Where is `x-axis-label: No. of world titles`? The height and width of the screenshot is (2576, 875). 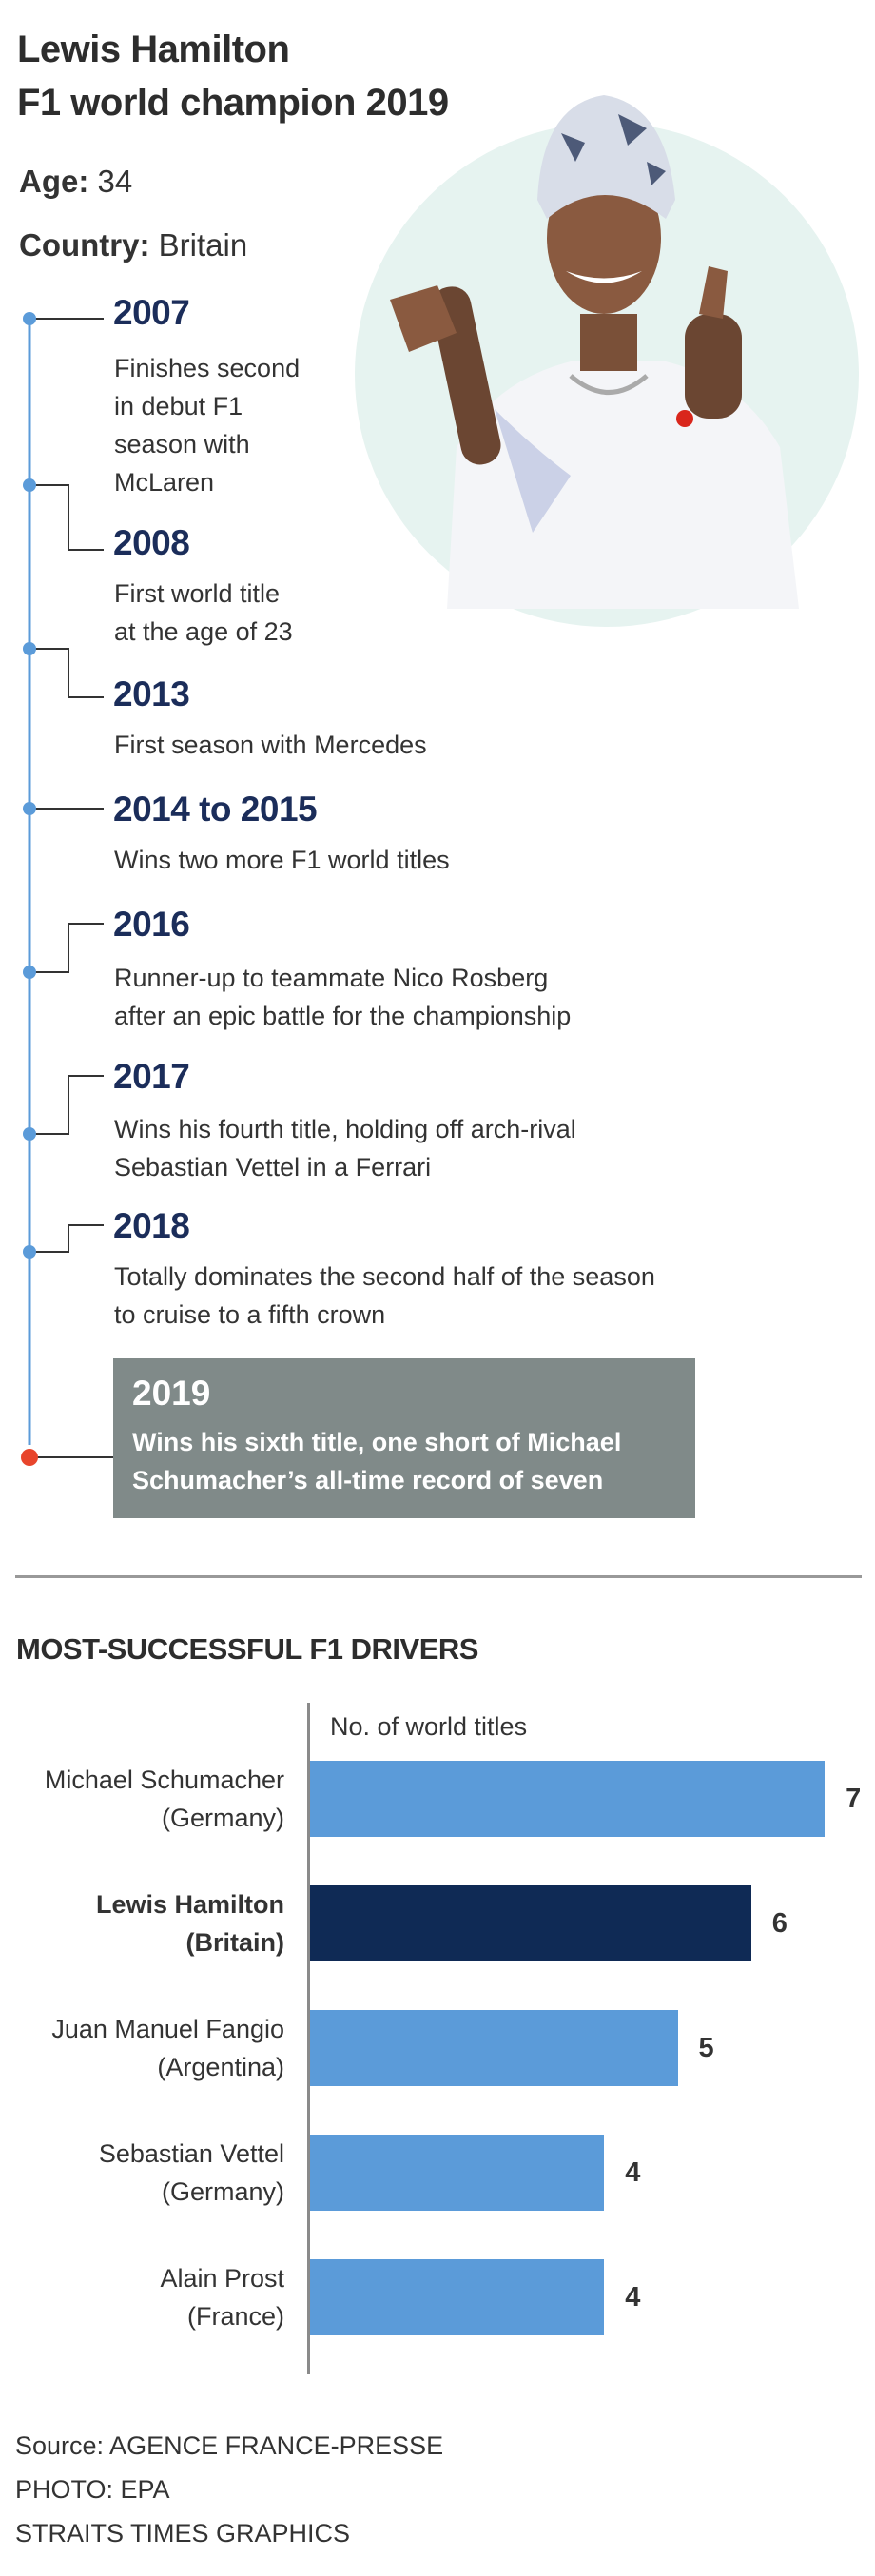
x-axis-label: No. of world titles is located at coordinates (429, 1727).